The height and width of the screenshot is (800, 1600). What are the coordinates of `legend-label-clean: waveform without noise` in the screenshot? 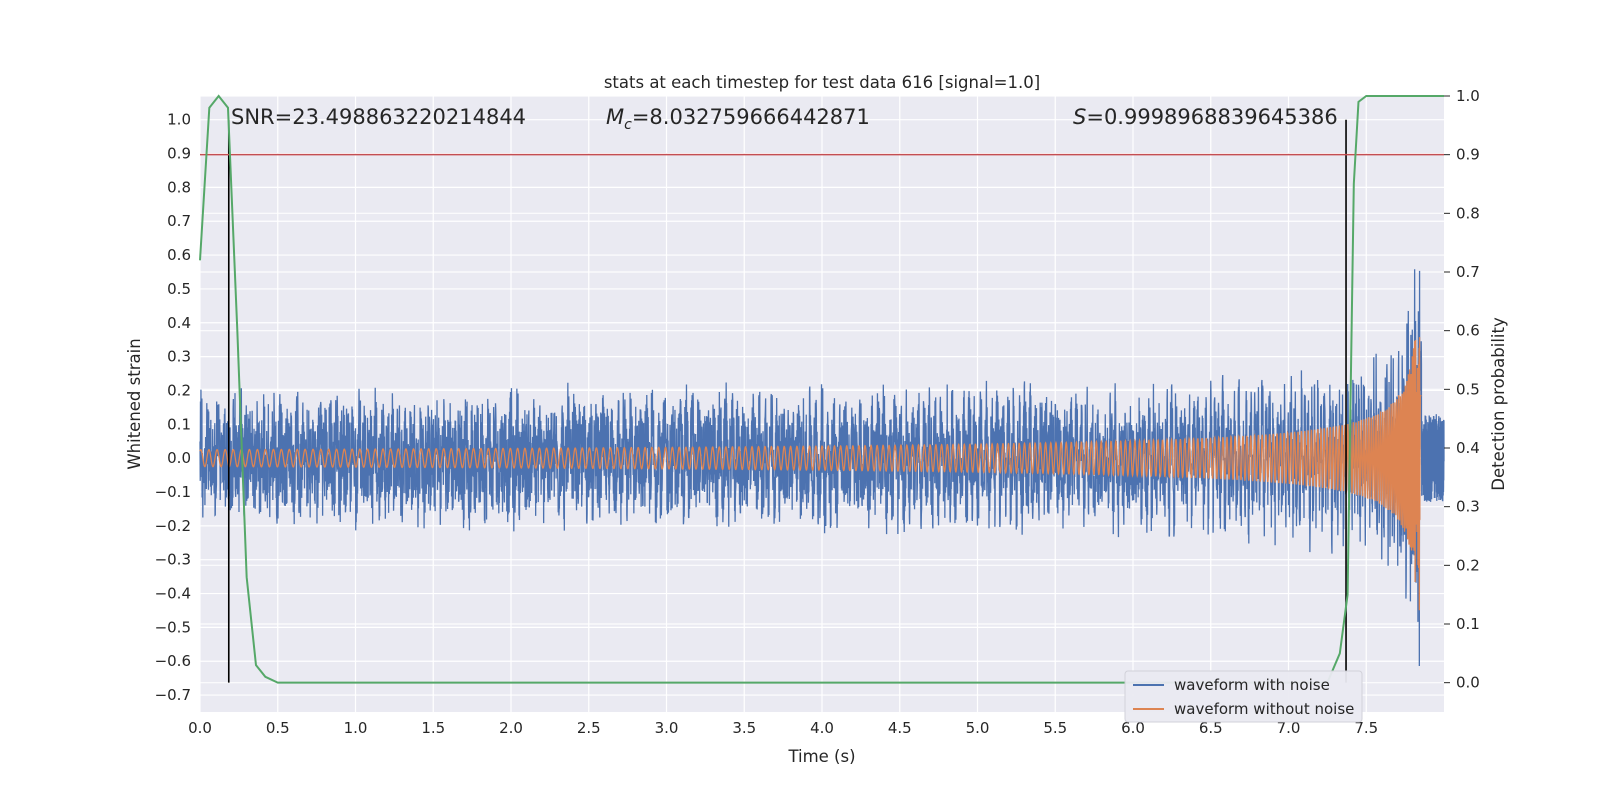 It's located at (1264, 709).